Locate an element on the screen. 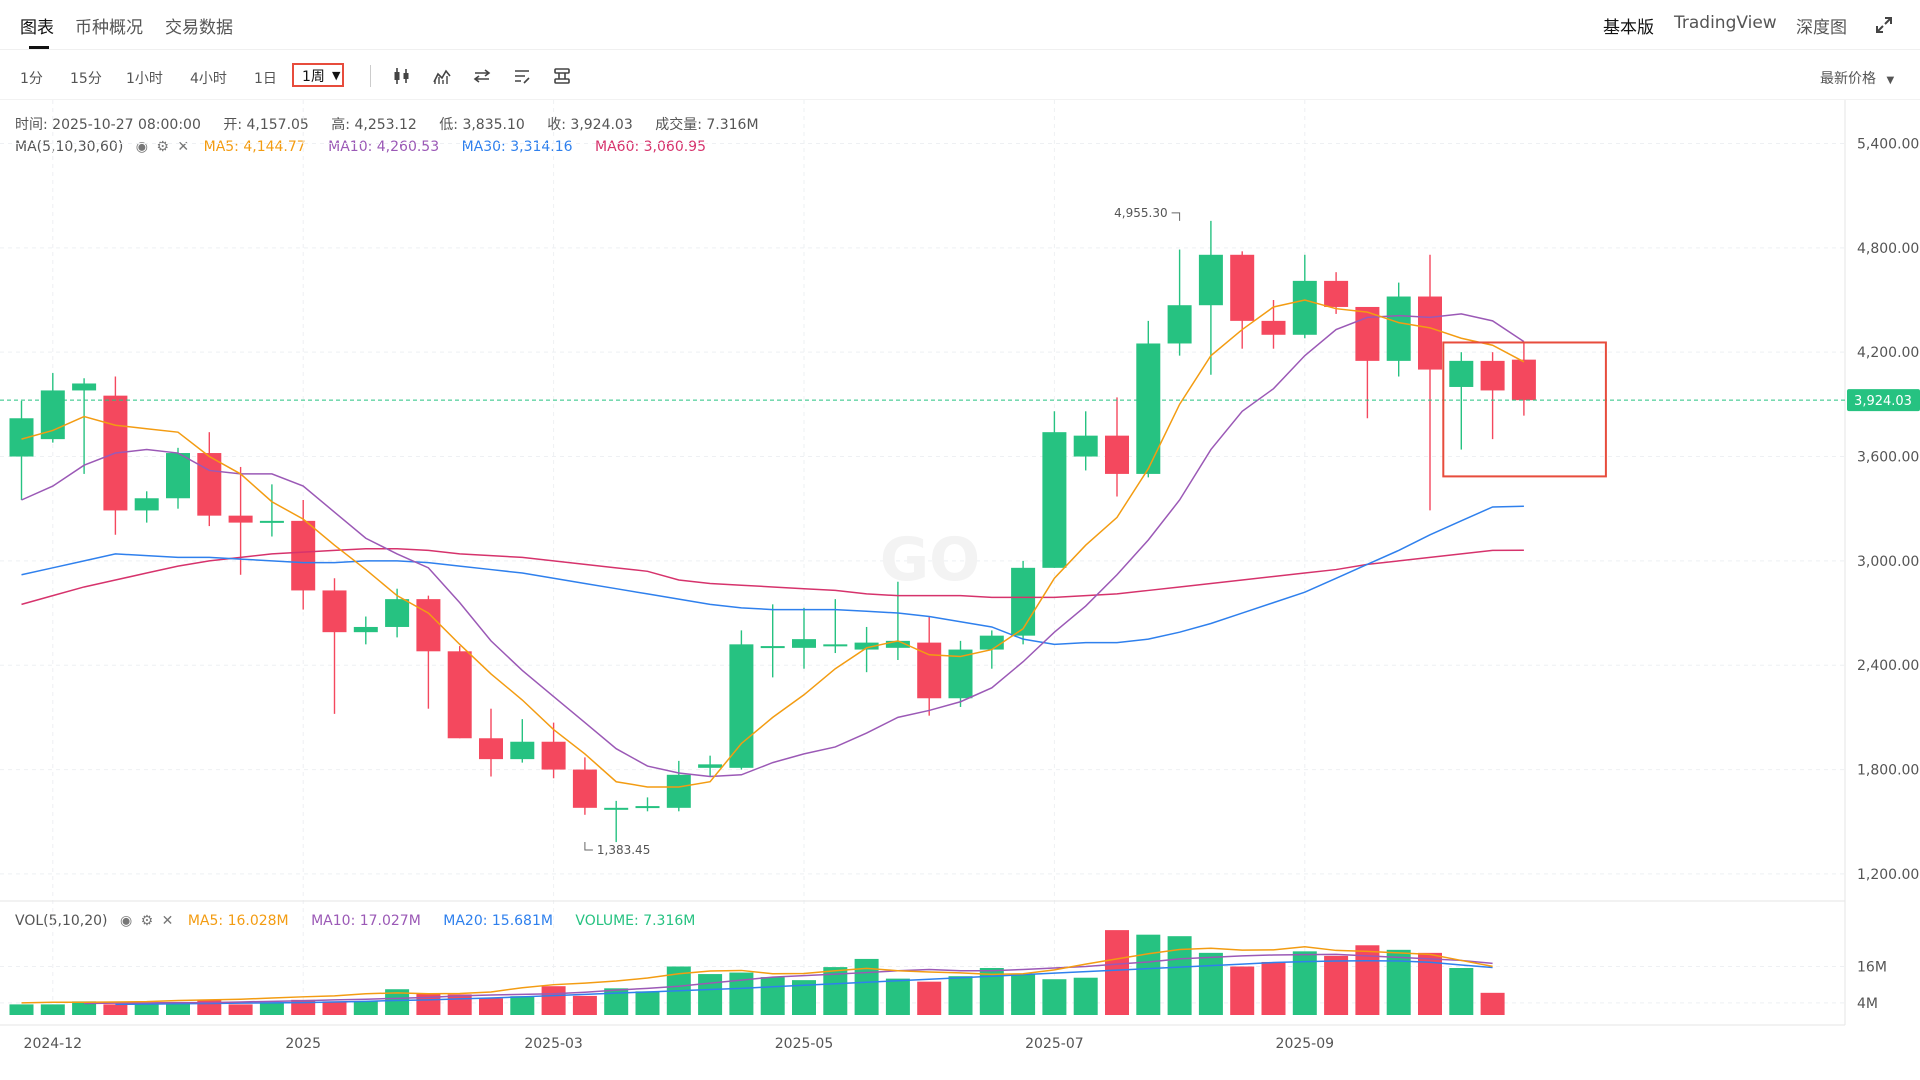 The height and width of the screenshot is (1080, 1920). volume-label: 成交量: is located at coordinates (678, 125).